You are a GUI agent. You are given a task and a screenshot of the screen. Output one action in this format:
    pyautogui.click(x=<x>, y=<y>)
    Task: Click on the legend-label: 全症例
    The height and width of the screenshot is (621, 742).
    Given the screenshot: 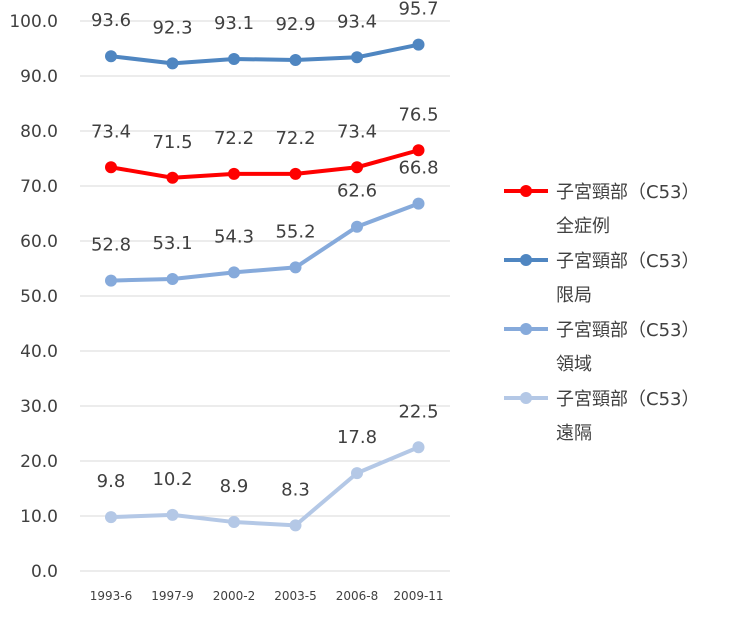 What is the action you would take?
    pyautogui.click(x=583, y=226)
    